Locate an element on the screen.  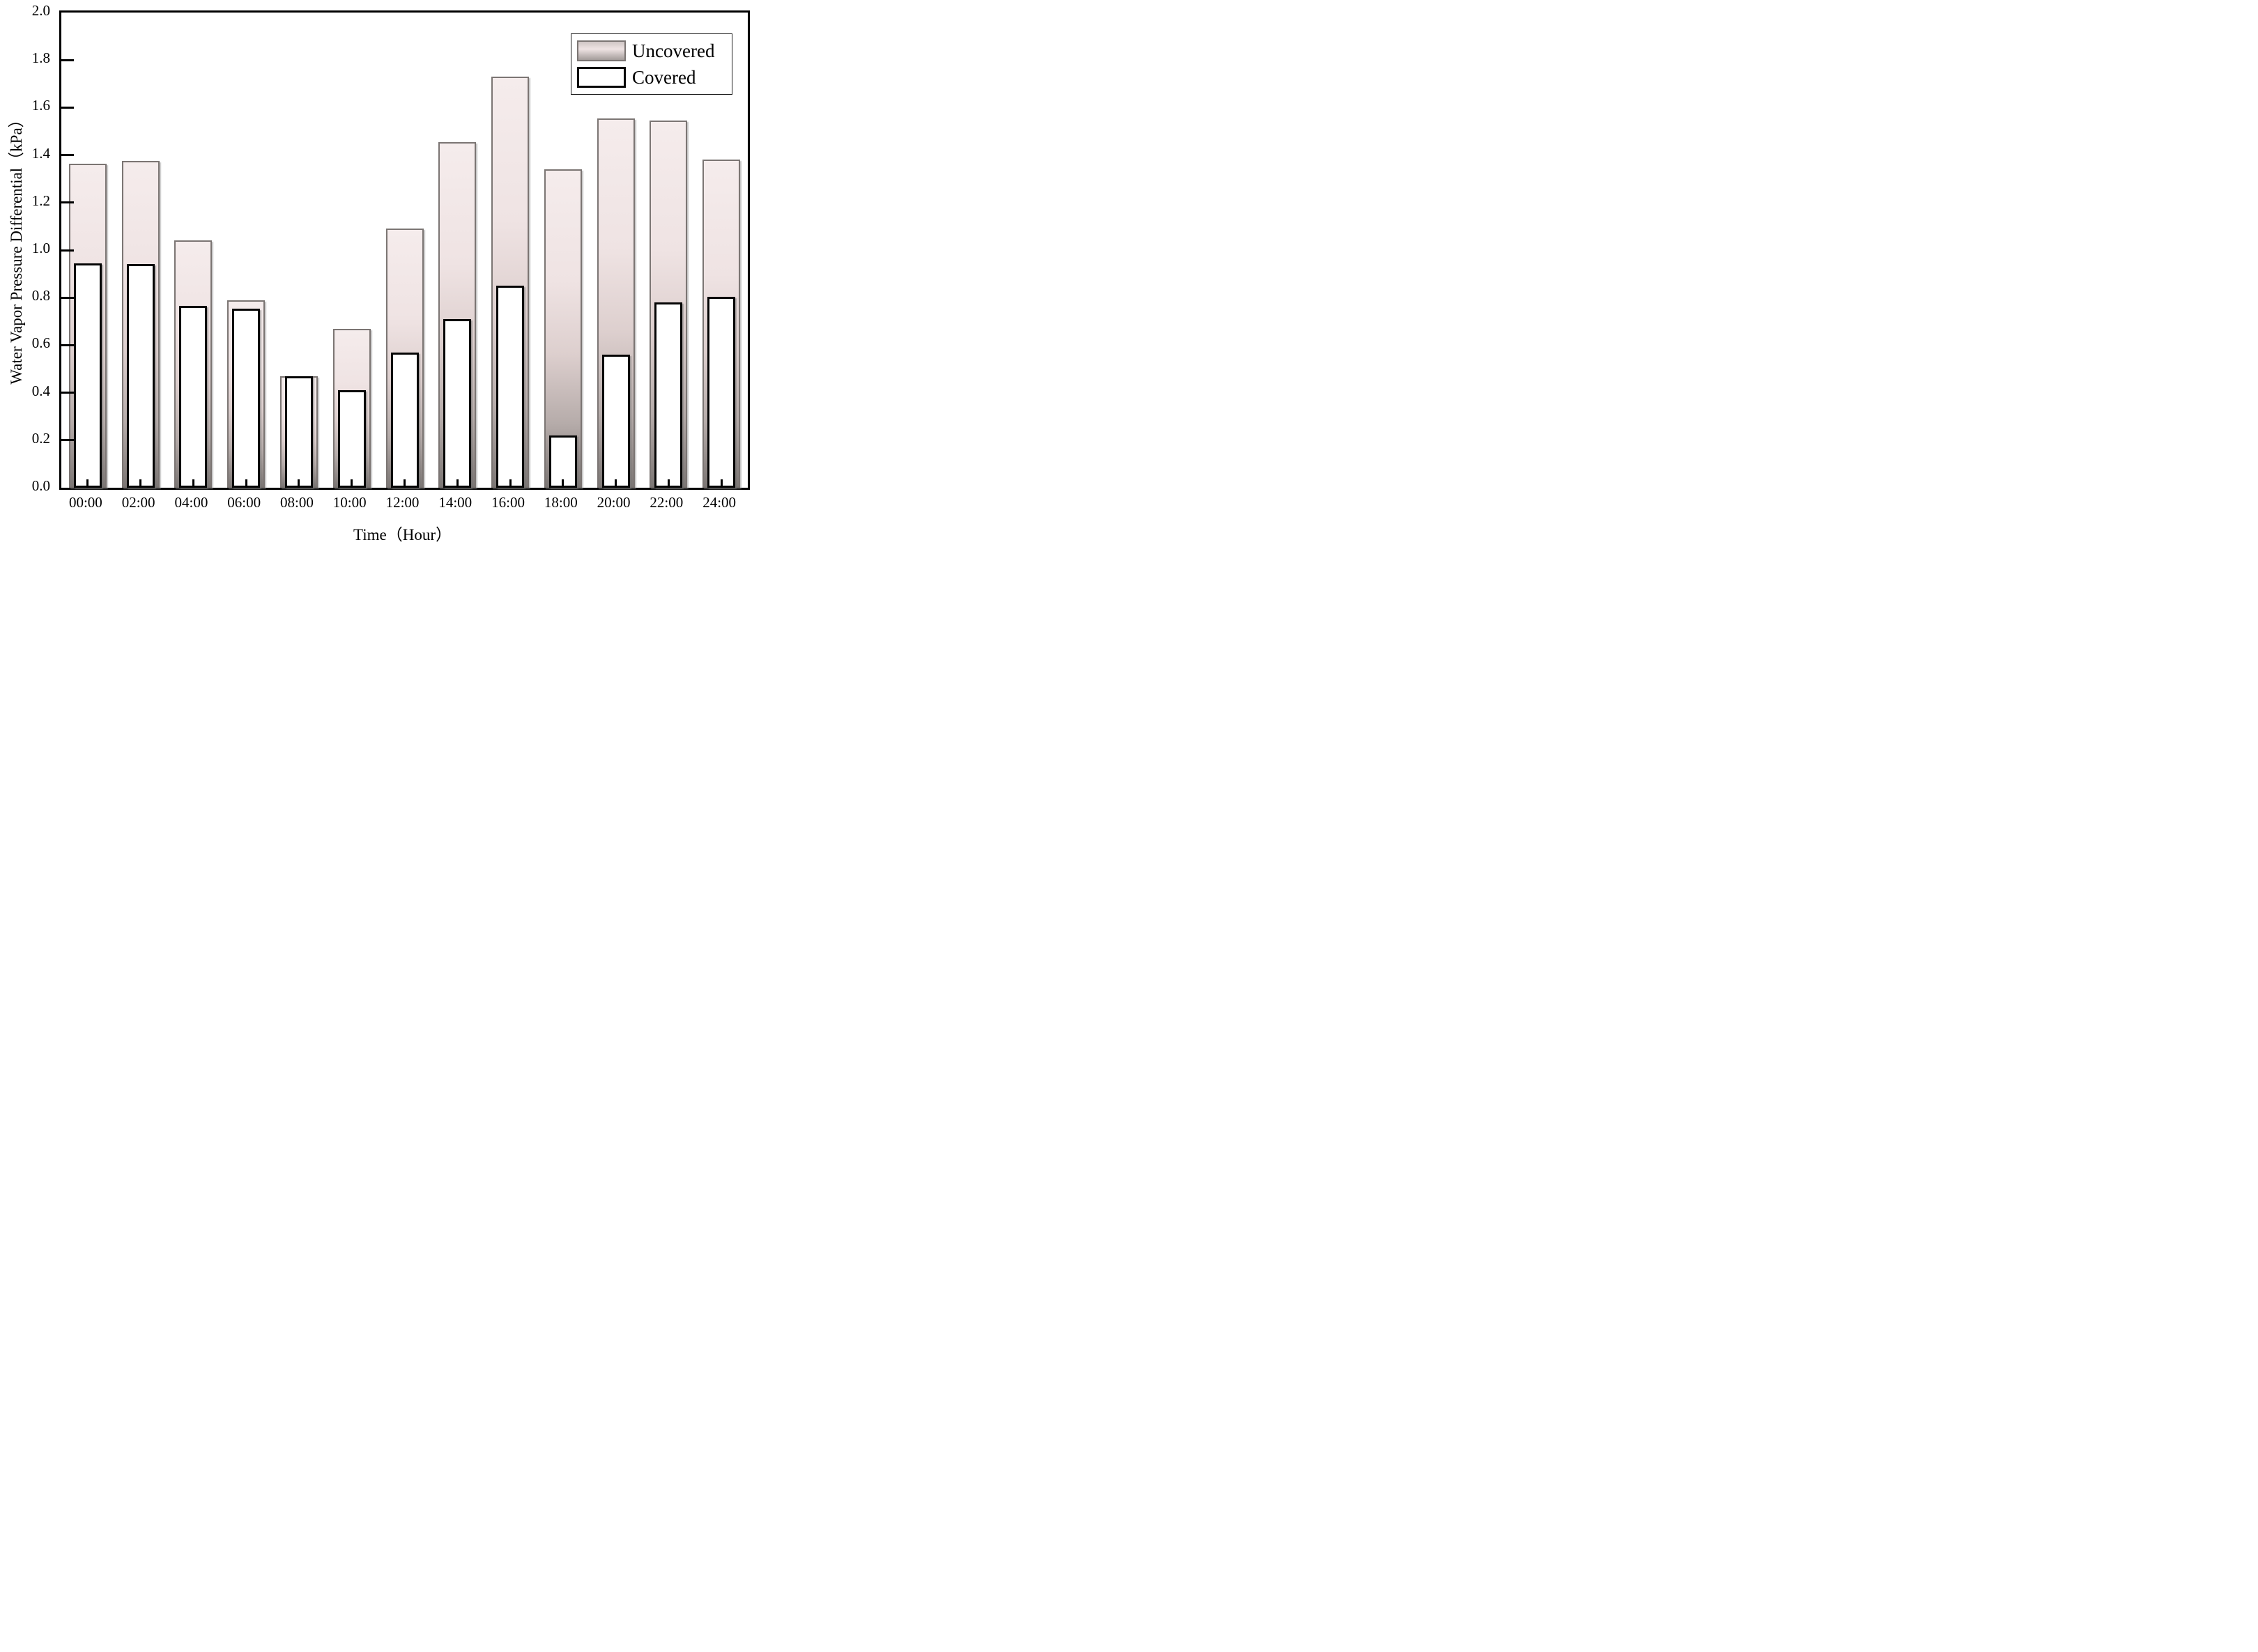
x-axis-title: Time（Hour） is located at coordinates (403, 534).